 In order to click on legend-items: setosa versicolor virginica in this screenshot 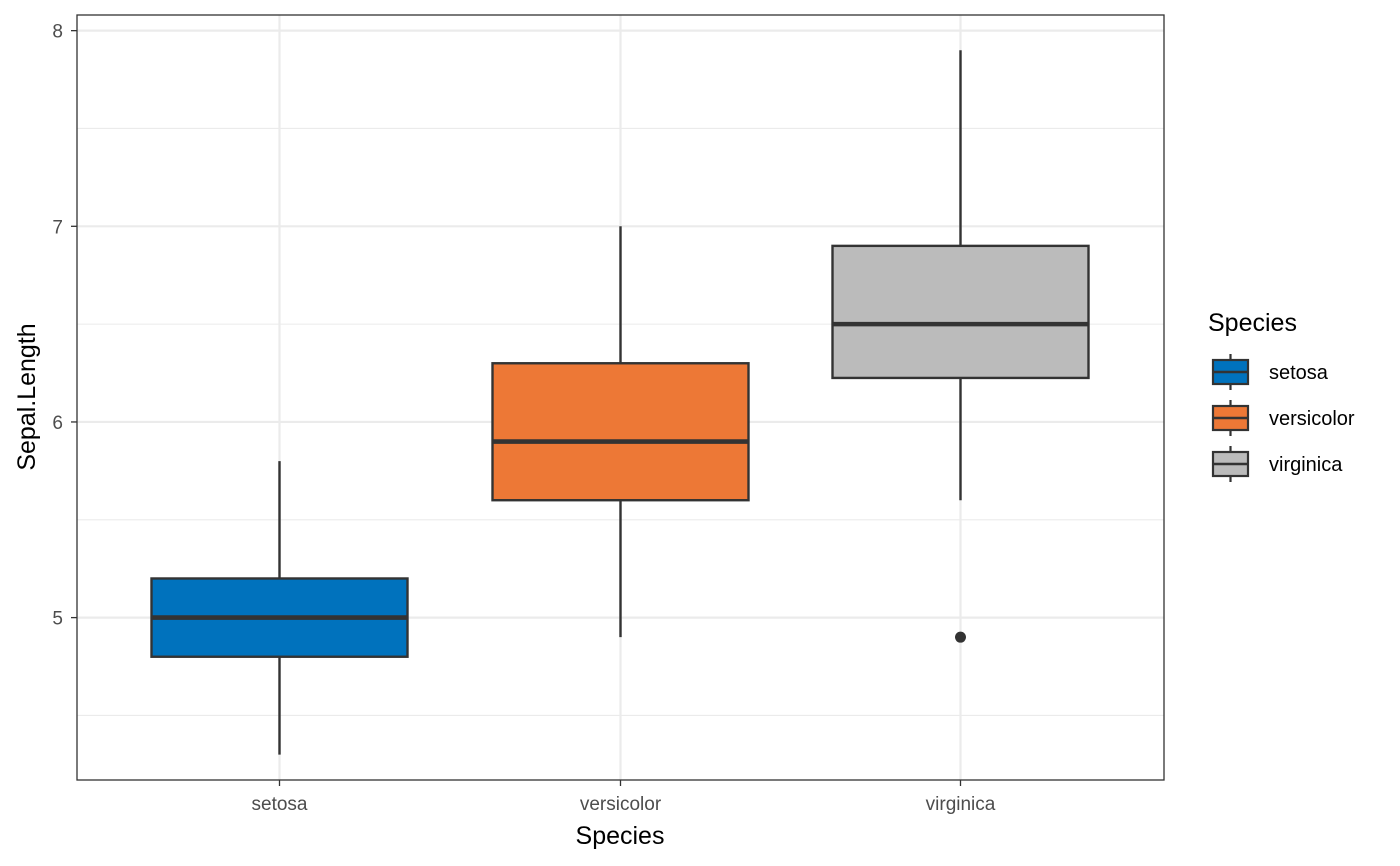, I will do `click(1283, 418)`.